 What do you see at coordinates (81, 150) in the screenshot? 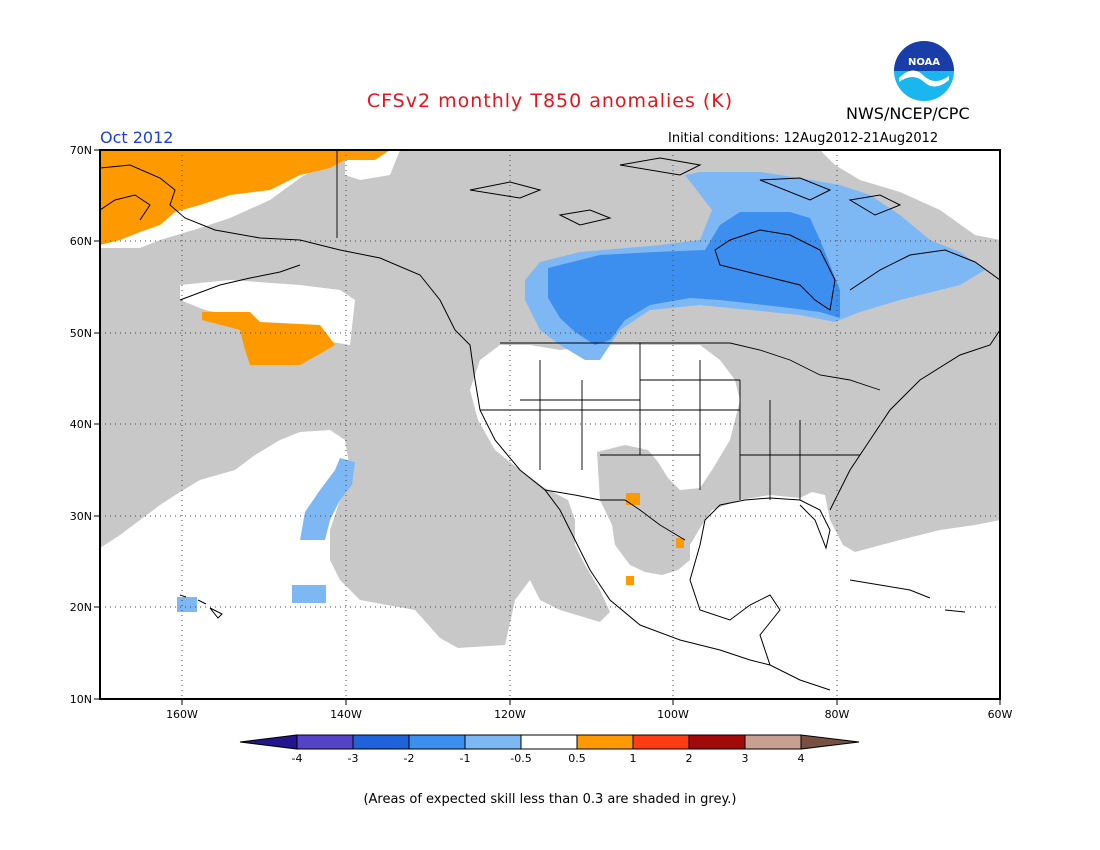
I see `lat-label: 70N` at bounding box center [81, 150].